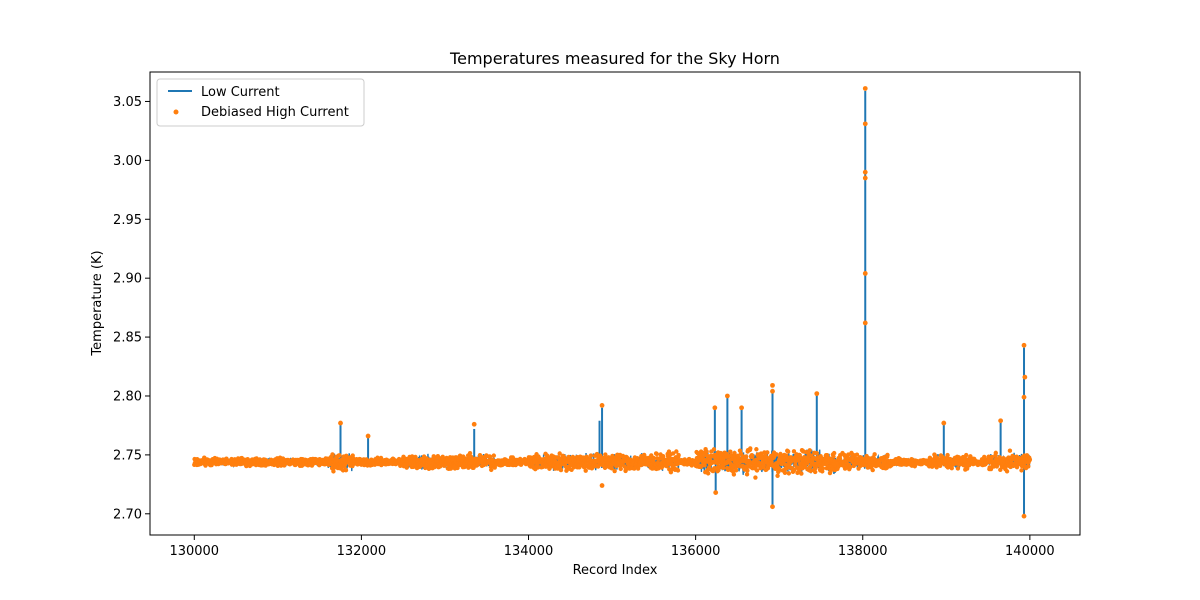 Image resolution: width=1200 pixels, height=600 pixels. Describe the element at coordinates (863, 551) in the screenshot. I see `x-tick-label: 138000` at that location.